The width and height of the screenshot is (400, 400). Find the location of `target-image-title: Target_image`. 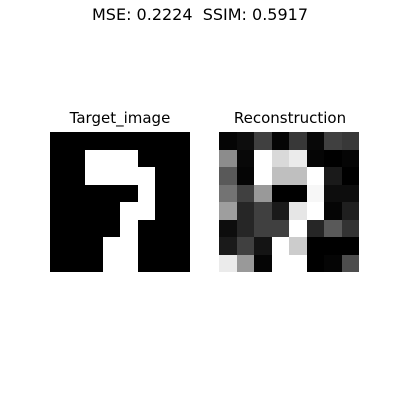

target-image-title: Target_image is located at coordinates (120, 118).